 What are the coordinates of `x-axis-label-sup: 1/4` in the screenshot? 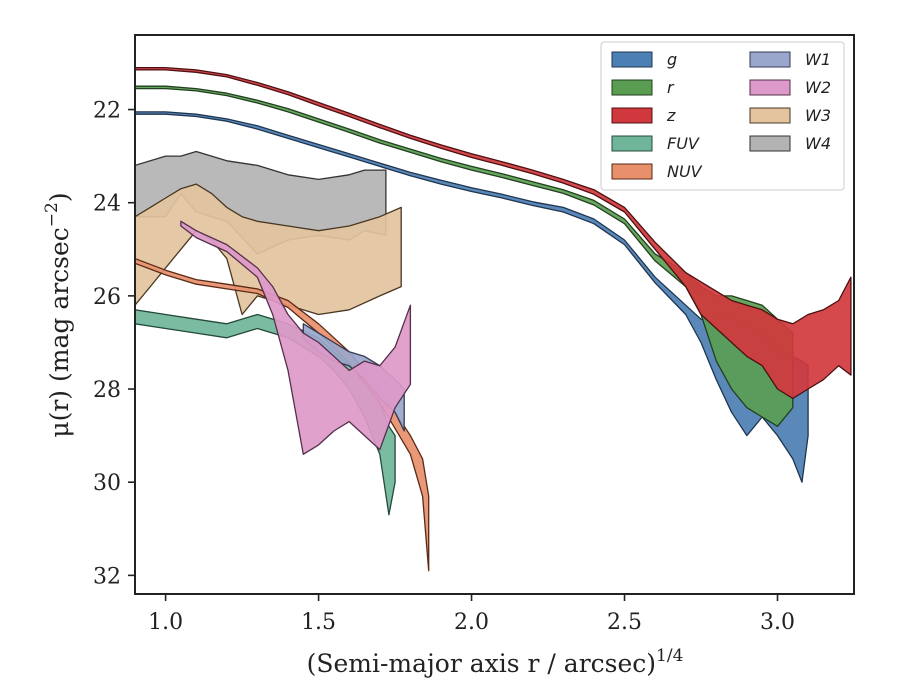 It's located at (669, 656).